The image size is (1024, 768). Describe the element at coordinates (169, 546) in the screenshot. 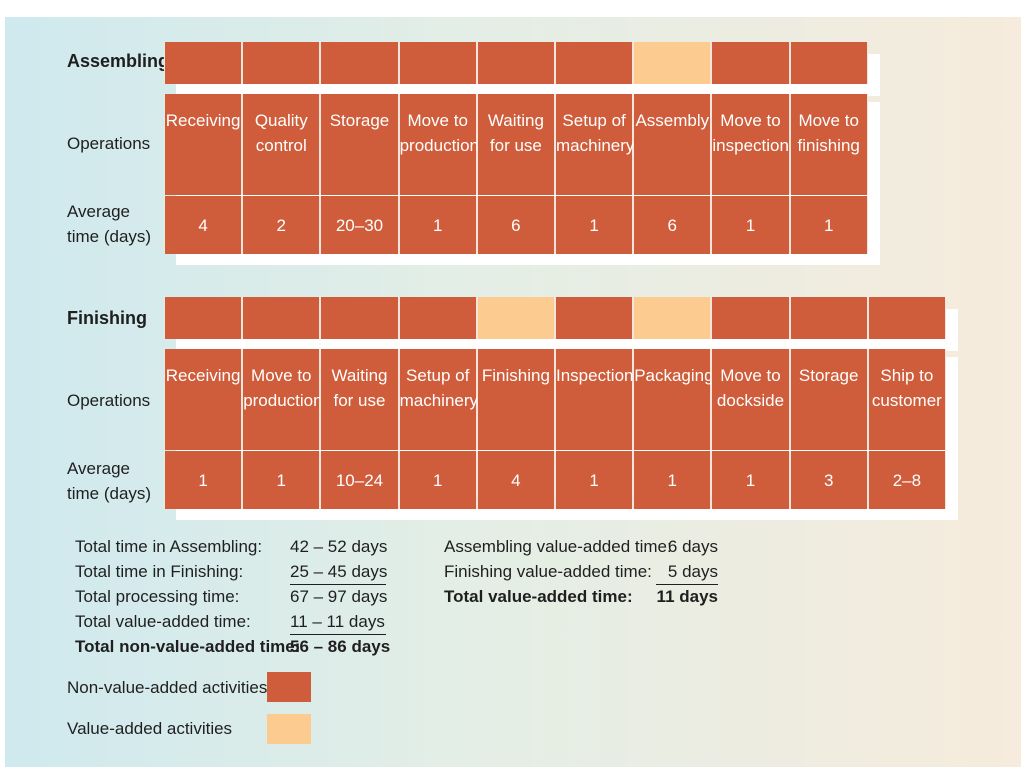

I see `total-label: Total time in Assembling:` at that location.